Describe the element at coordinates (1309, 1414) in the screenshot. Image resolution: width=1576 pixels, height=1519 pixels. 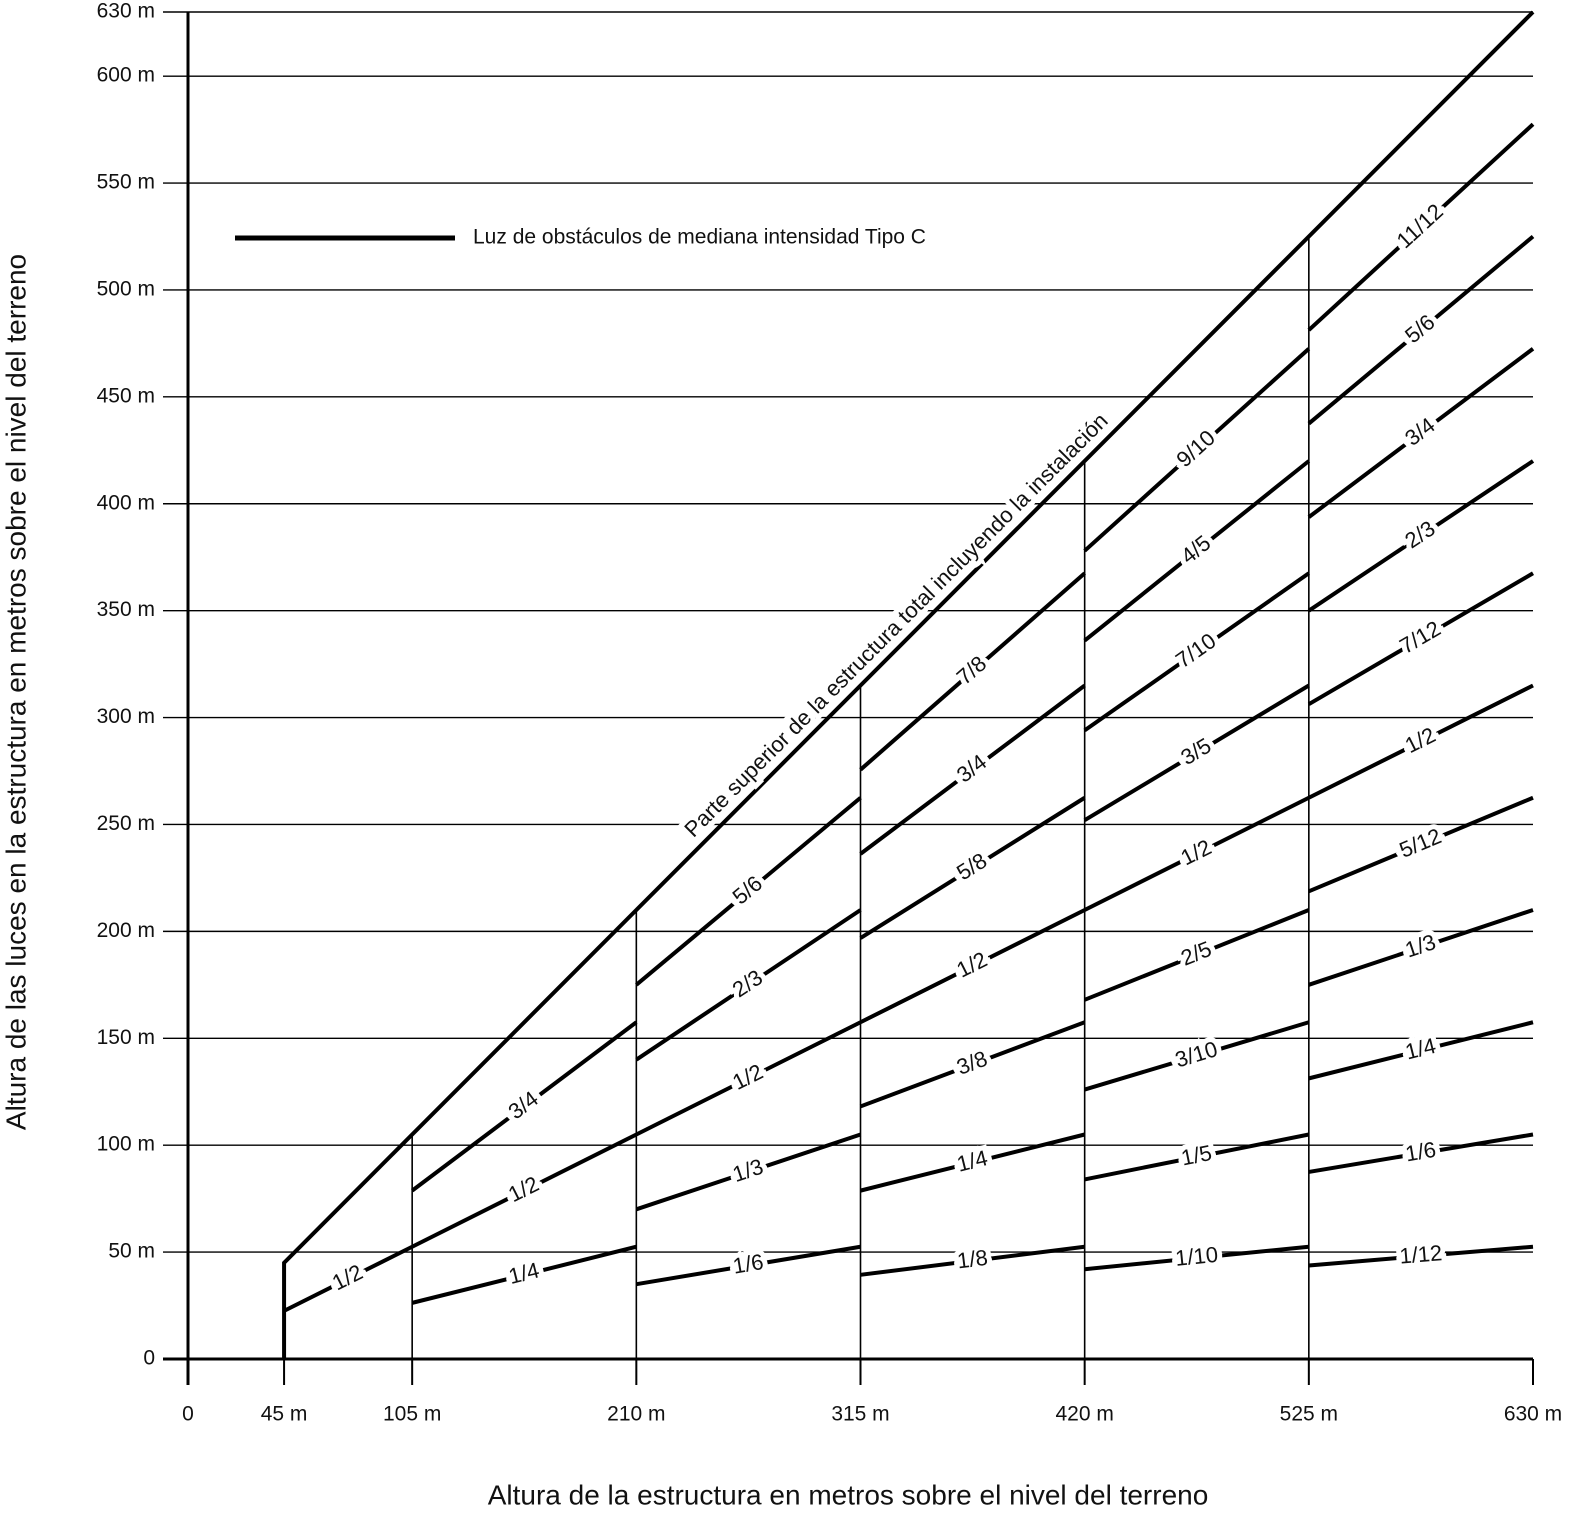
I see `x-tick-label: 525 m` at that location.